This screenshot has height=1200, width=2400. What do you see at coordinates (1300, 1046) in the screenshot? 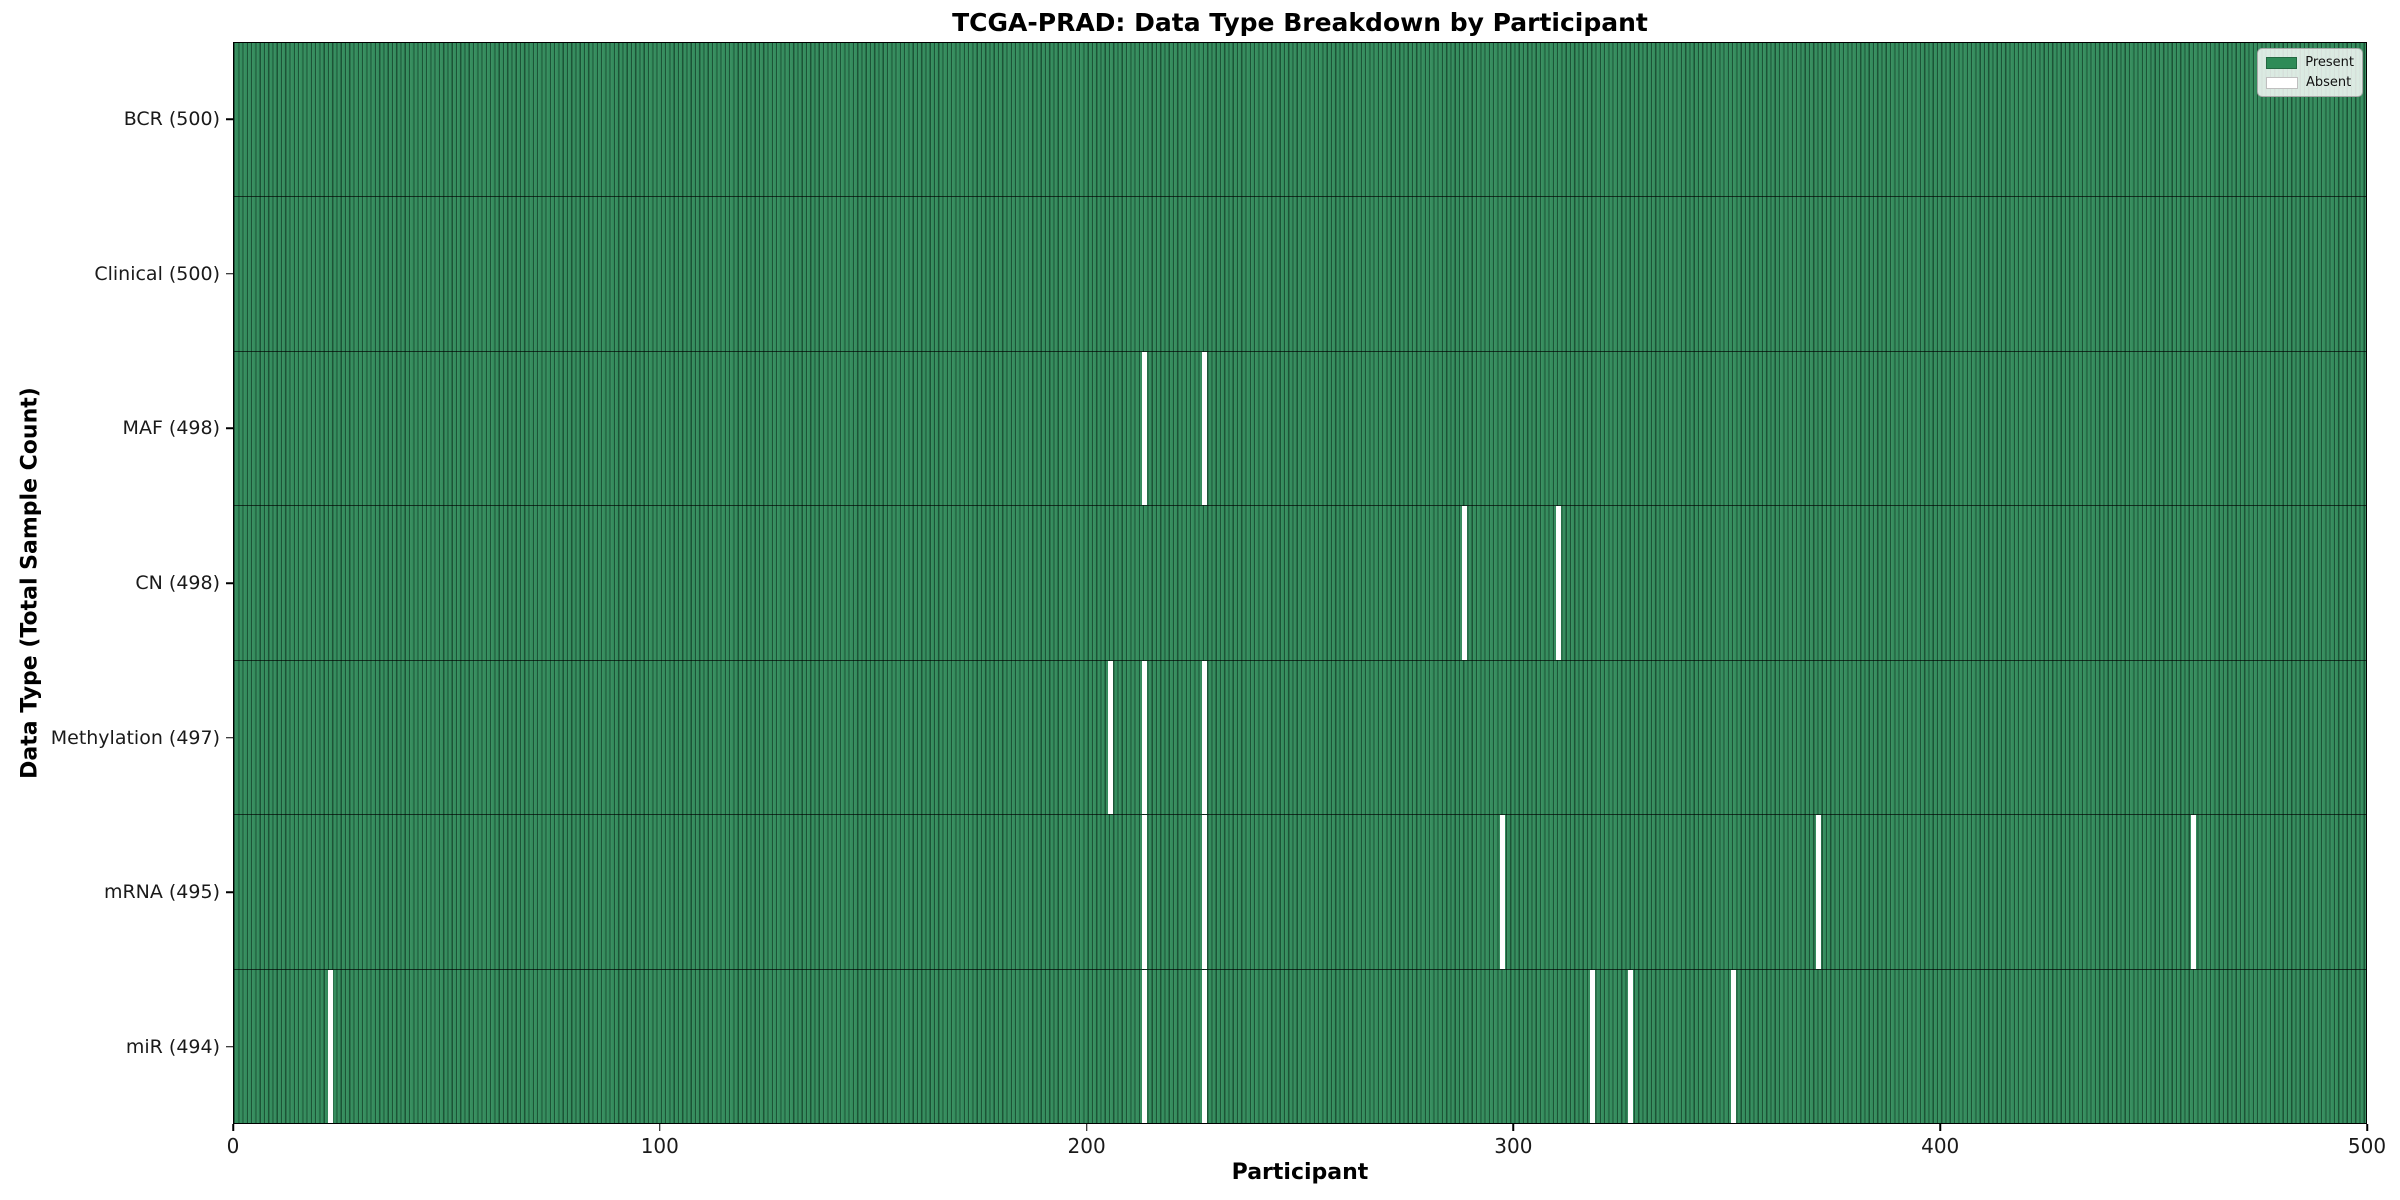
I see `heatmap-row-mir` at bounding box center [1300, 1046].